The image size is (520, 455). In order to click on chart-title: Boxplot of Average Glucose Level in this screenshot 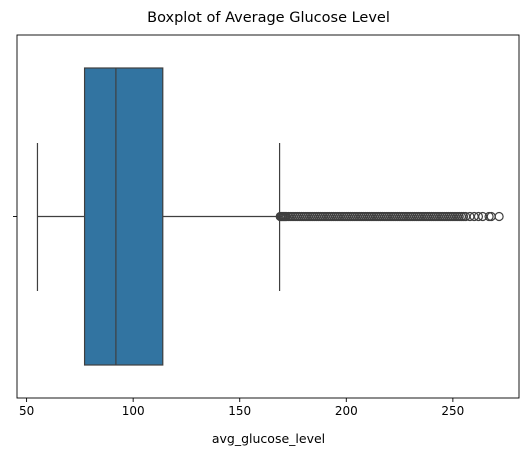, I will do `click(268, 18)`.